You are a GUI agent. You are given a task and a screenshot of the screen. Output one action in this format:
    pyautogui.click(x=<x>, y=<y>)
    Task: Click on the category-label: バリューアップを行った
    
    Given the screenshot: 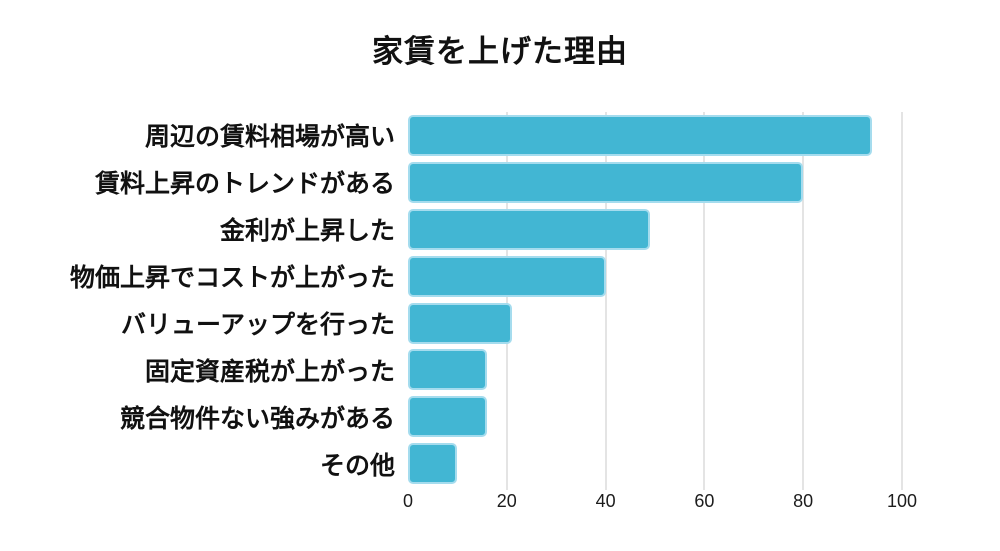 What is the action you would take?
    pyautogui.click(x=257, y=324)
    